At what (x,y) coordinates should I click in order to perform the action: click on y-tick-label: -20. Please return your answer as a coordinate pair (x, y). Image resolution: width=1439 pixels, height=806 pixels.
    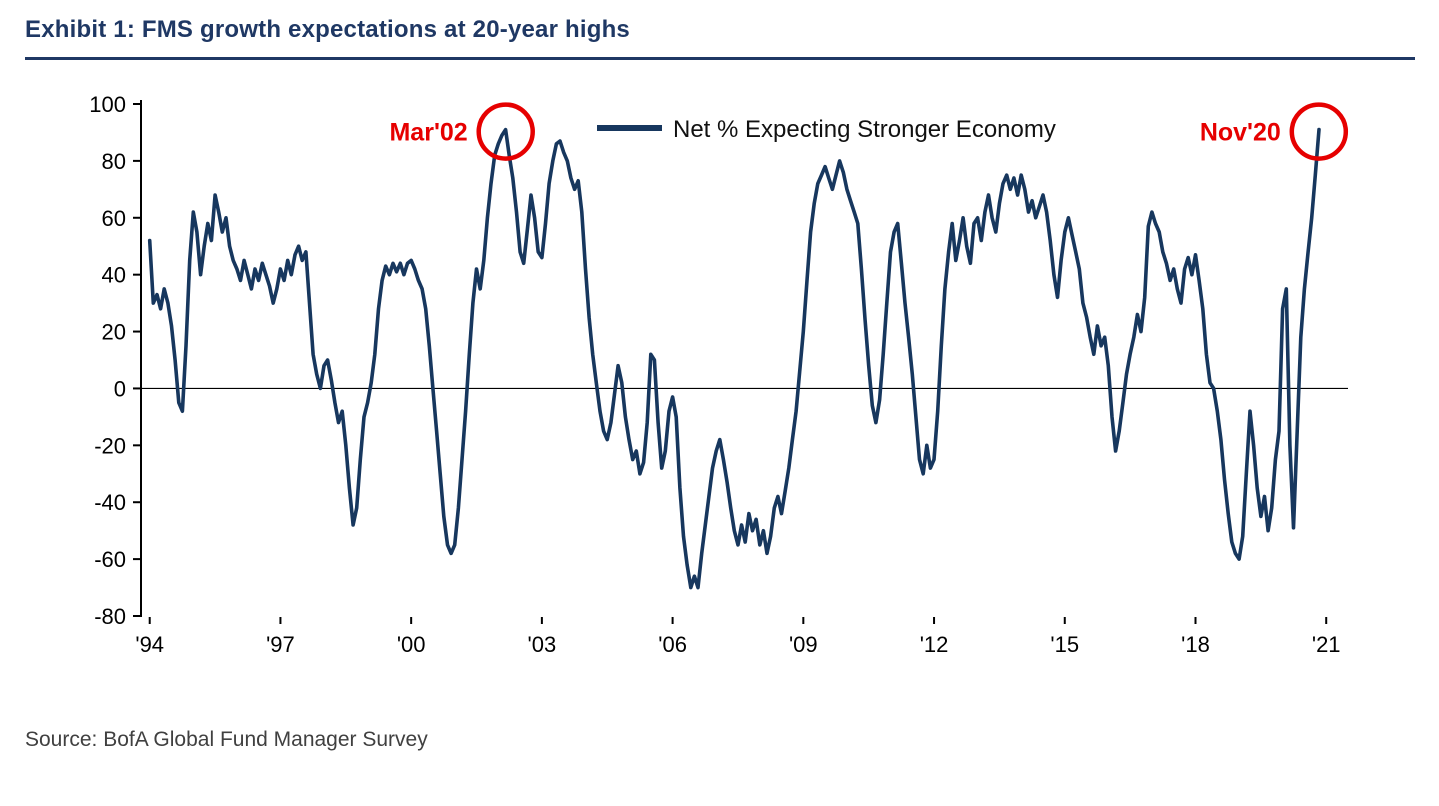
    Looking at the image, I should click on (110, 445).